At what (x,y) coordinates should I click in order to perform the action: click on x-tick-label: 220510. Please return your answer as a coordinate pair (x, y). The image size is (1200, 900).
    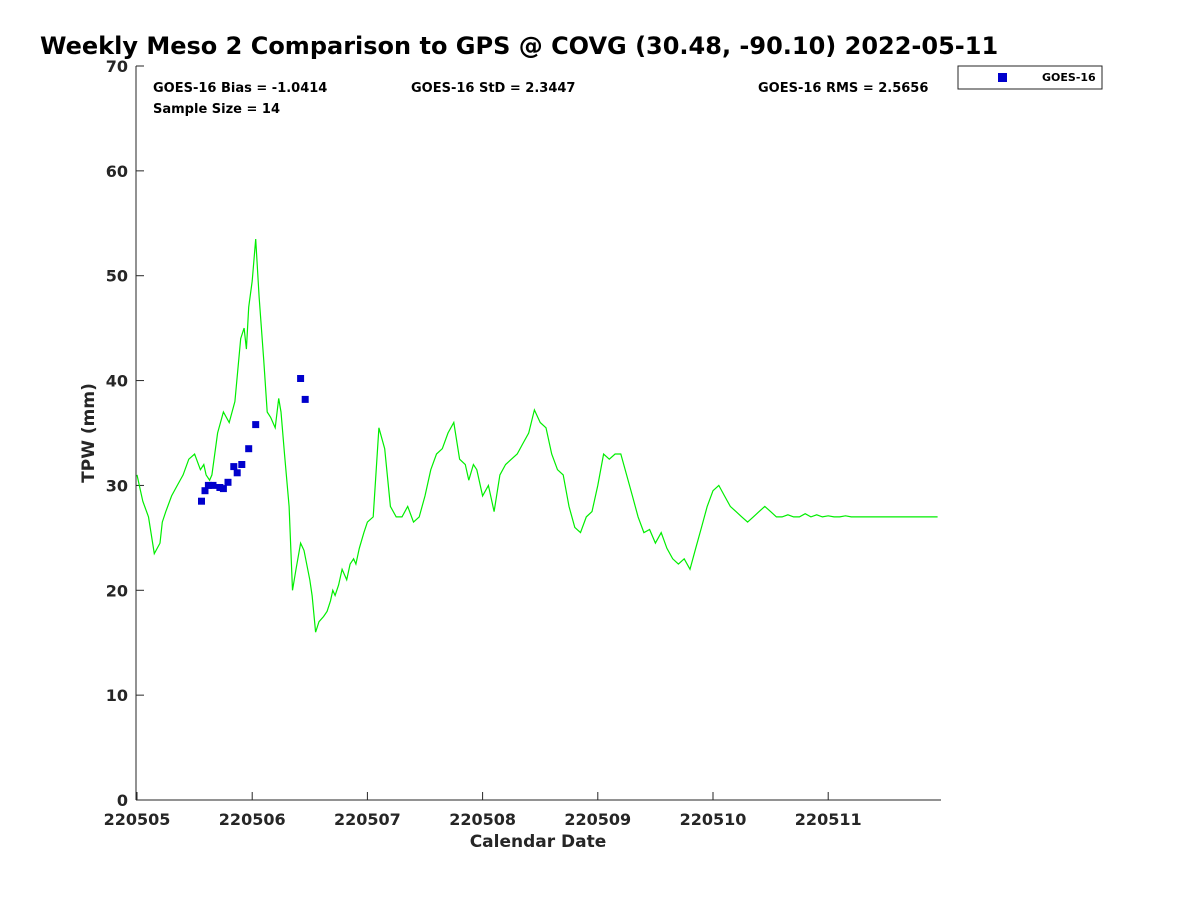
    Looking at the image, I should click on (713, 819).